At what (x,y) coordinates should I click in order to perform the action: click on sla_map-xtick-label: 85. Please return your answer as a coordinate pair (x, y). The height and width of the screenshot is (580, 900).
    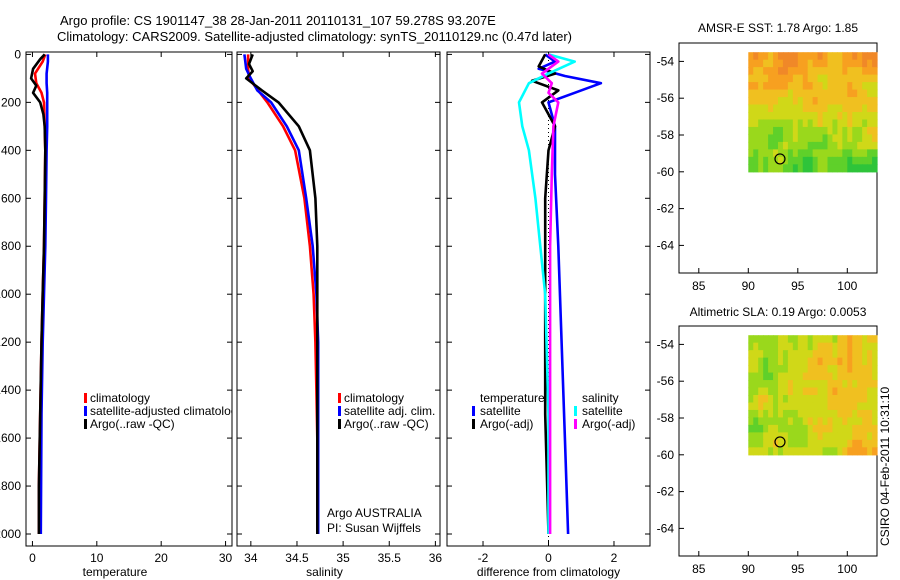
    Looking at the image, I should click on (699, 569).